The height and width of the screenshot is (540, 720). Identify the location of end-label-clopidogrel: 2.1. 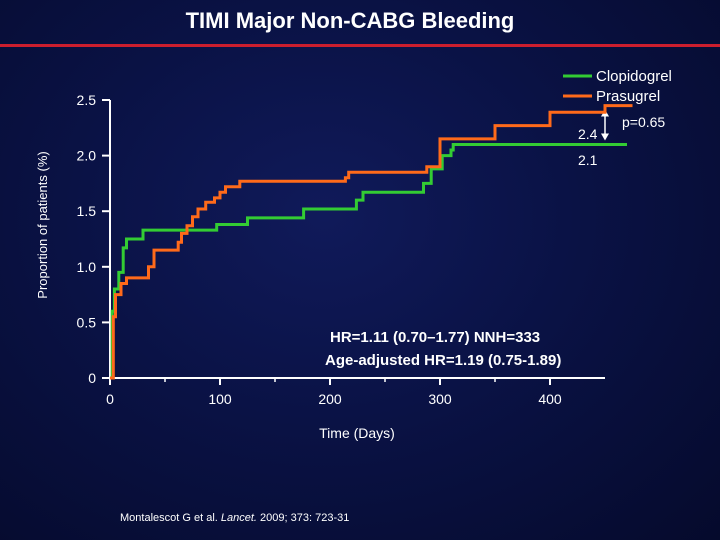
(588, 160).